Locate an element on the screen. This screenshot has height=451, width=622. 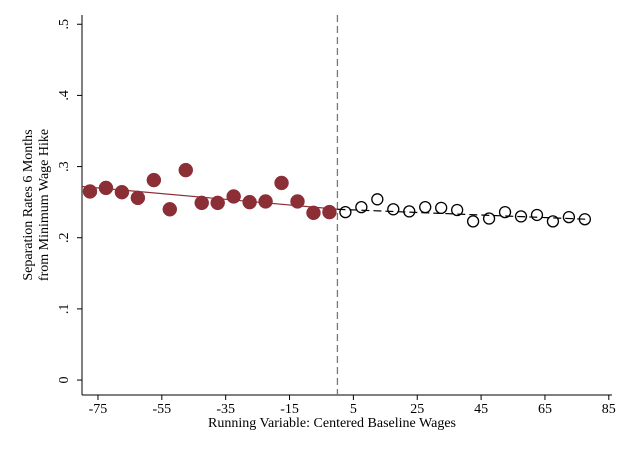
y-tick-label: .4 is located at coordinates (64, 95).